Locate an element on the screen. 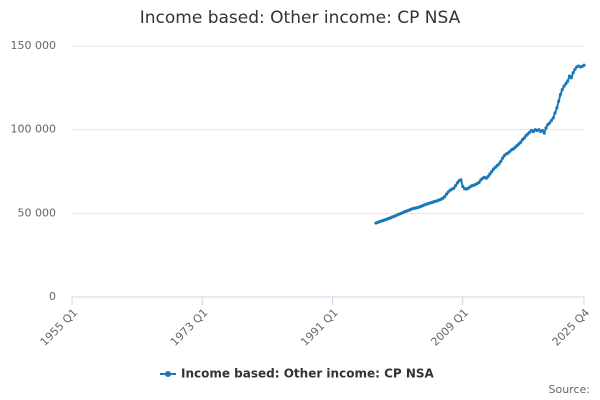 Image resolution: width=600 pixels, height=400 pixels. y-tick-label: 50 000 is located at coordinates (37, 212).